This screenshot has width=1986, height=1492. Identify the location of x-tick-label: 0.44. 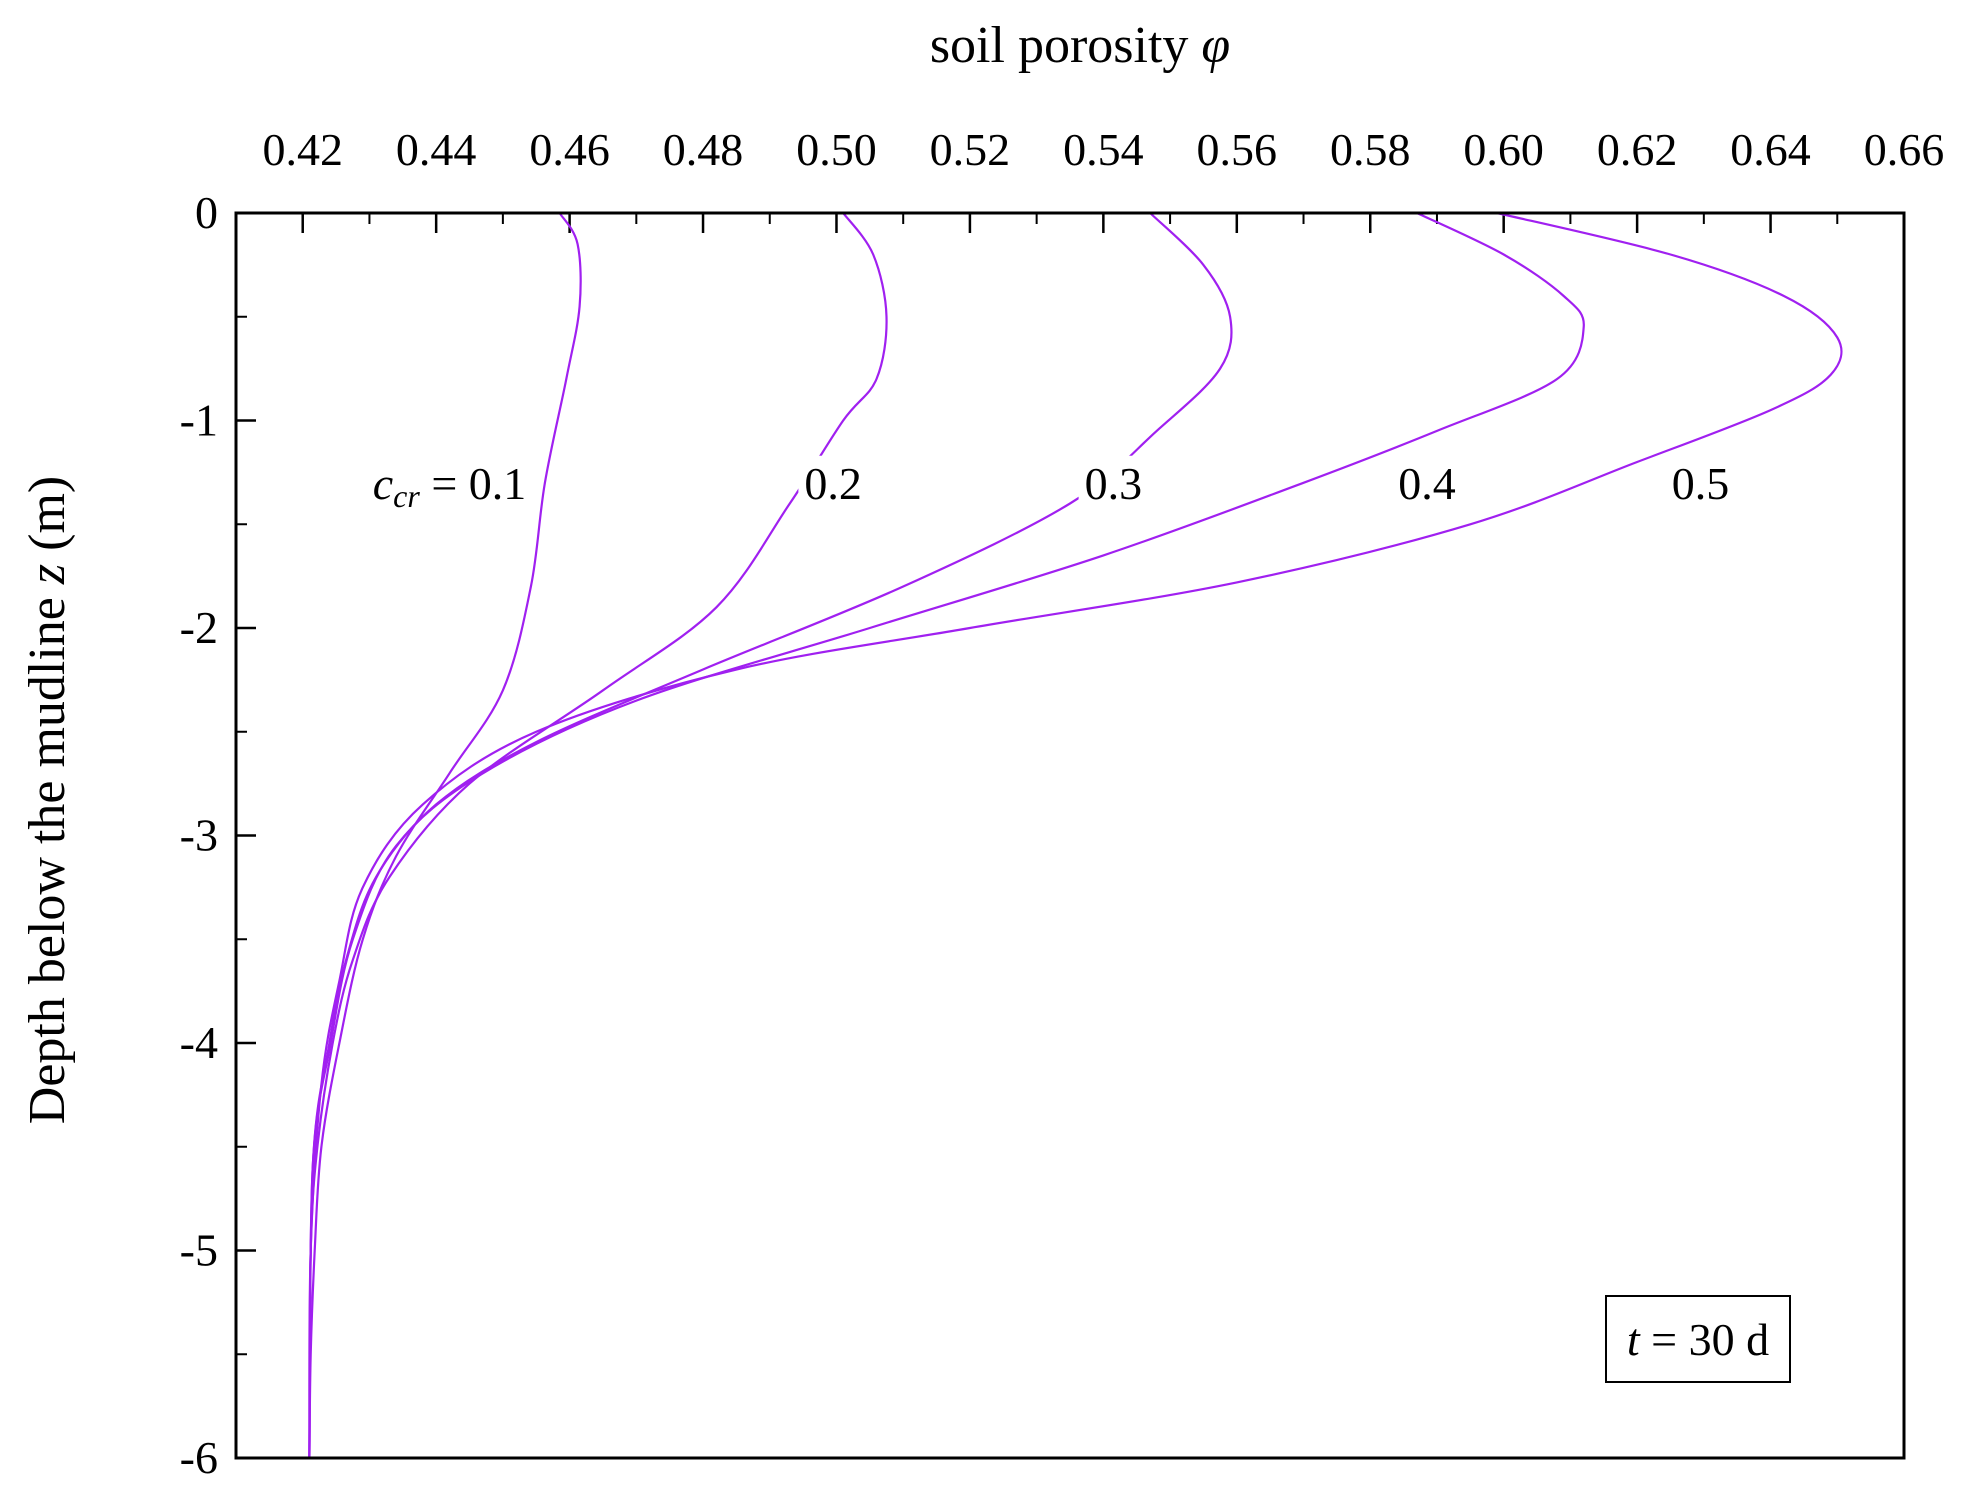
(436, 149).